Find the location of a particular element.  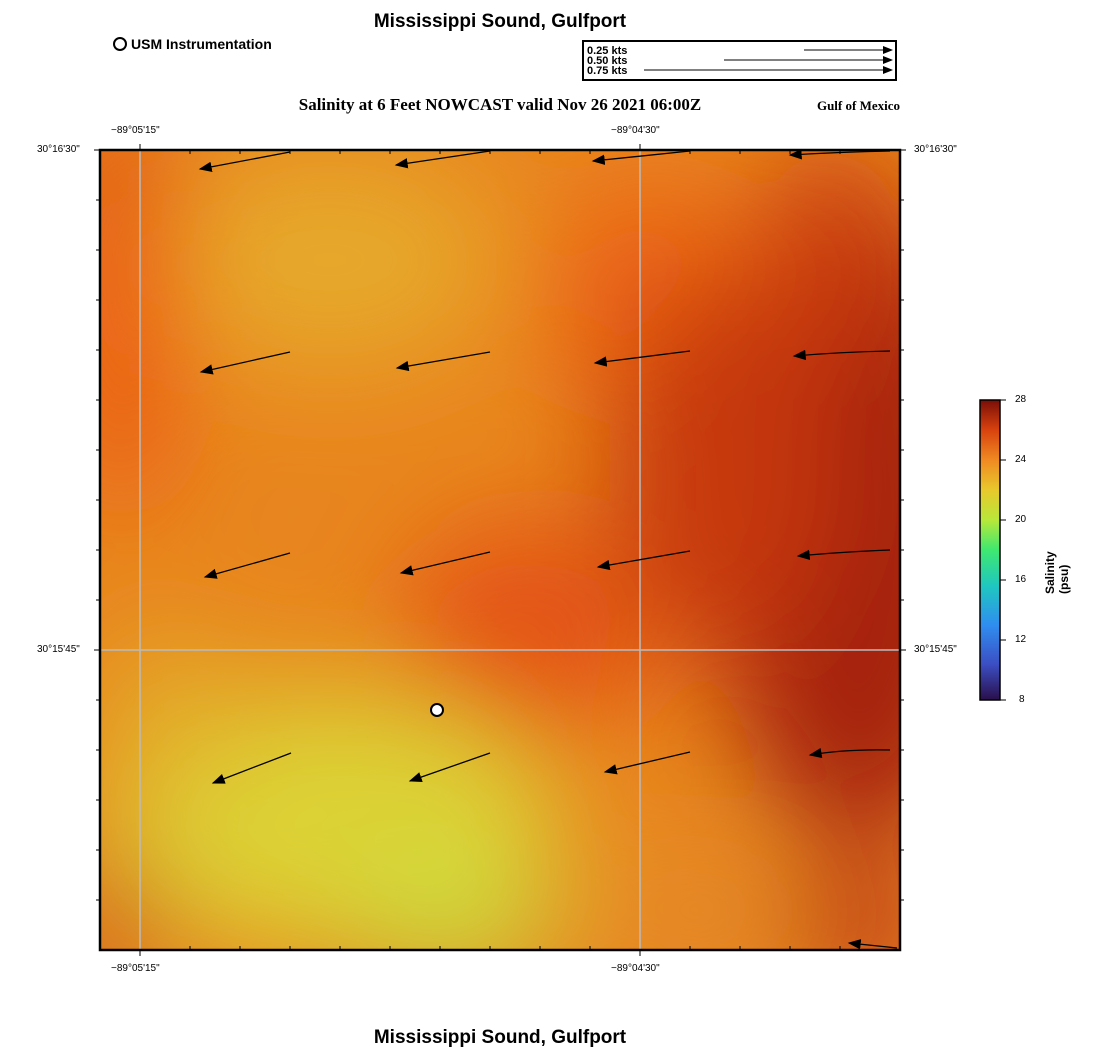

footer-title: Mississippi Sound, Gulfport is located at coordinates (500, 1037).